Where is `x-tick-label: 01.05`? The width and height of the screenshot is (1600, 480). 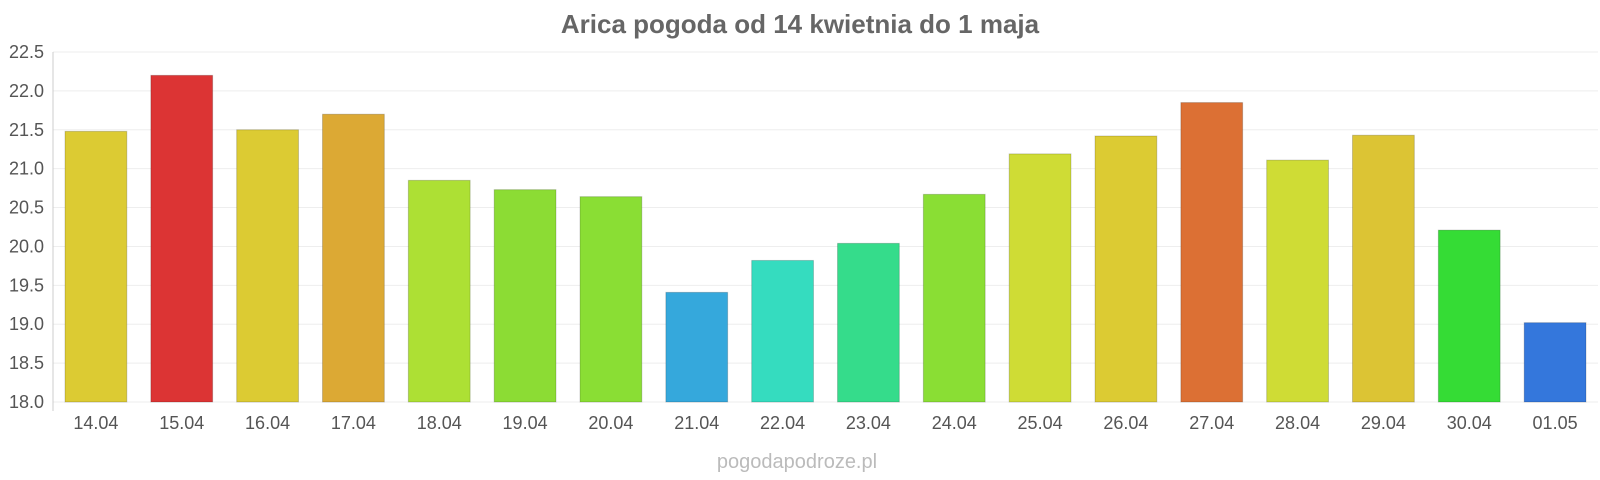 x-tick-label: 01.05 is located at coordinates (1555, 423).